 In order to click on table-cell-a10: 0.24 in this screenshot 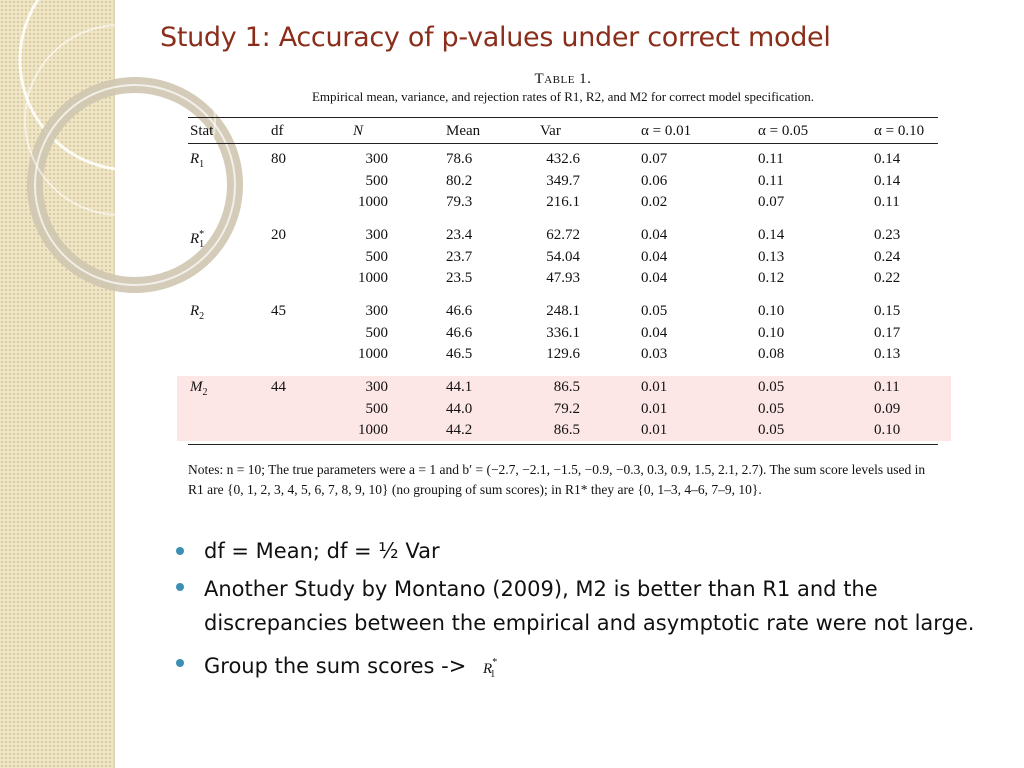, I will do `click(887, 256)`.